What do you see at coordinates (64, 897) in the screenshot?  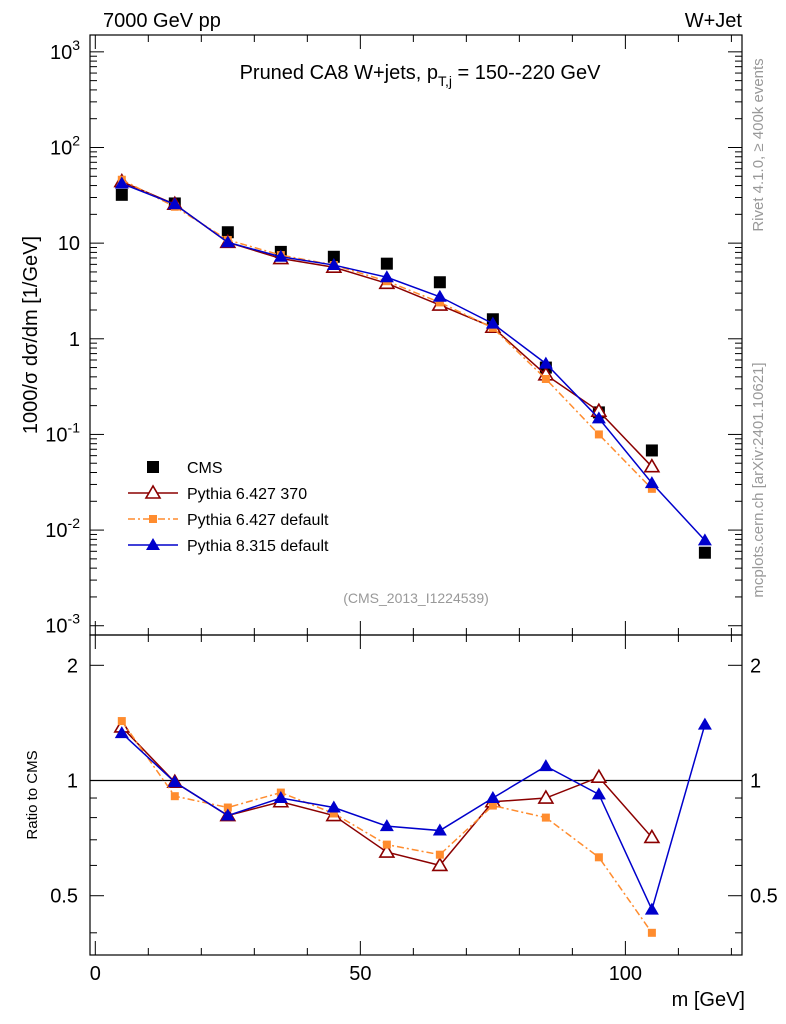 I see `ratio-y-tick-label: 0.5` at bounding box center [64, 897].